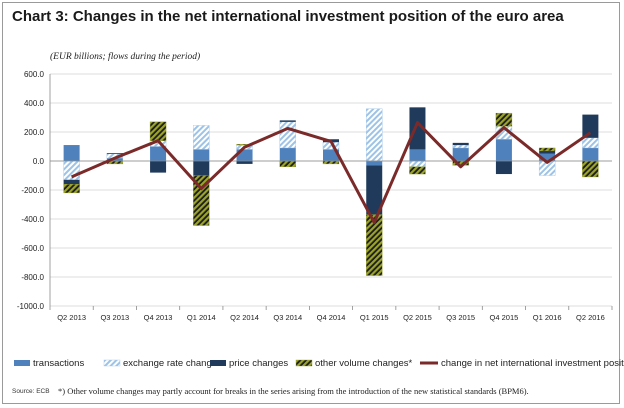 Image resolution: width=624 pixels, height=408 pixels. I want to click on y-tick-label: 0.0, so click(39, 161).